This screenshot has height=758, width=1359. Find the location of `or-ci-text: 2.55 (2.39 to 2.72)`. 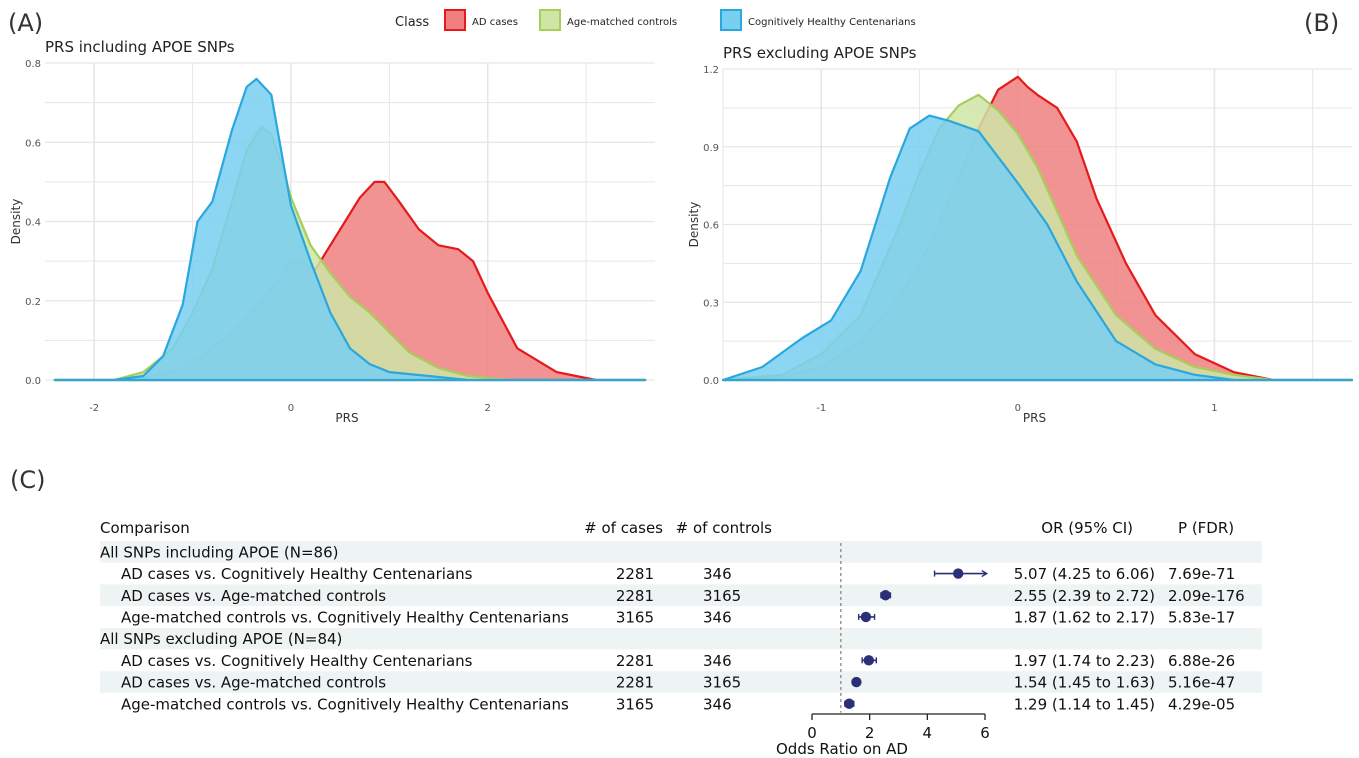

or-ci-text: 2.55 (2.39 to 2.72) is located at coordinates (1084, 596).